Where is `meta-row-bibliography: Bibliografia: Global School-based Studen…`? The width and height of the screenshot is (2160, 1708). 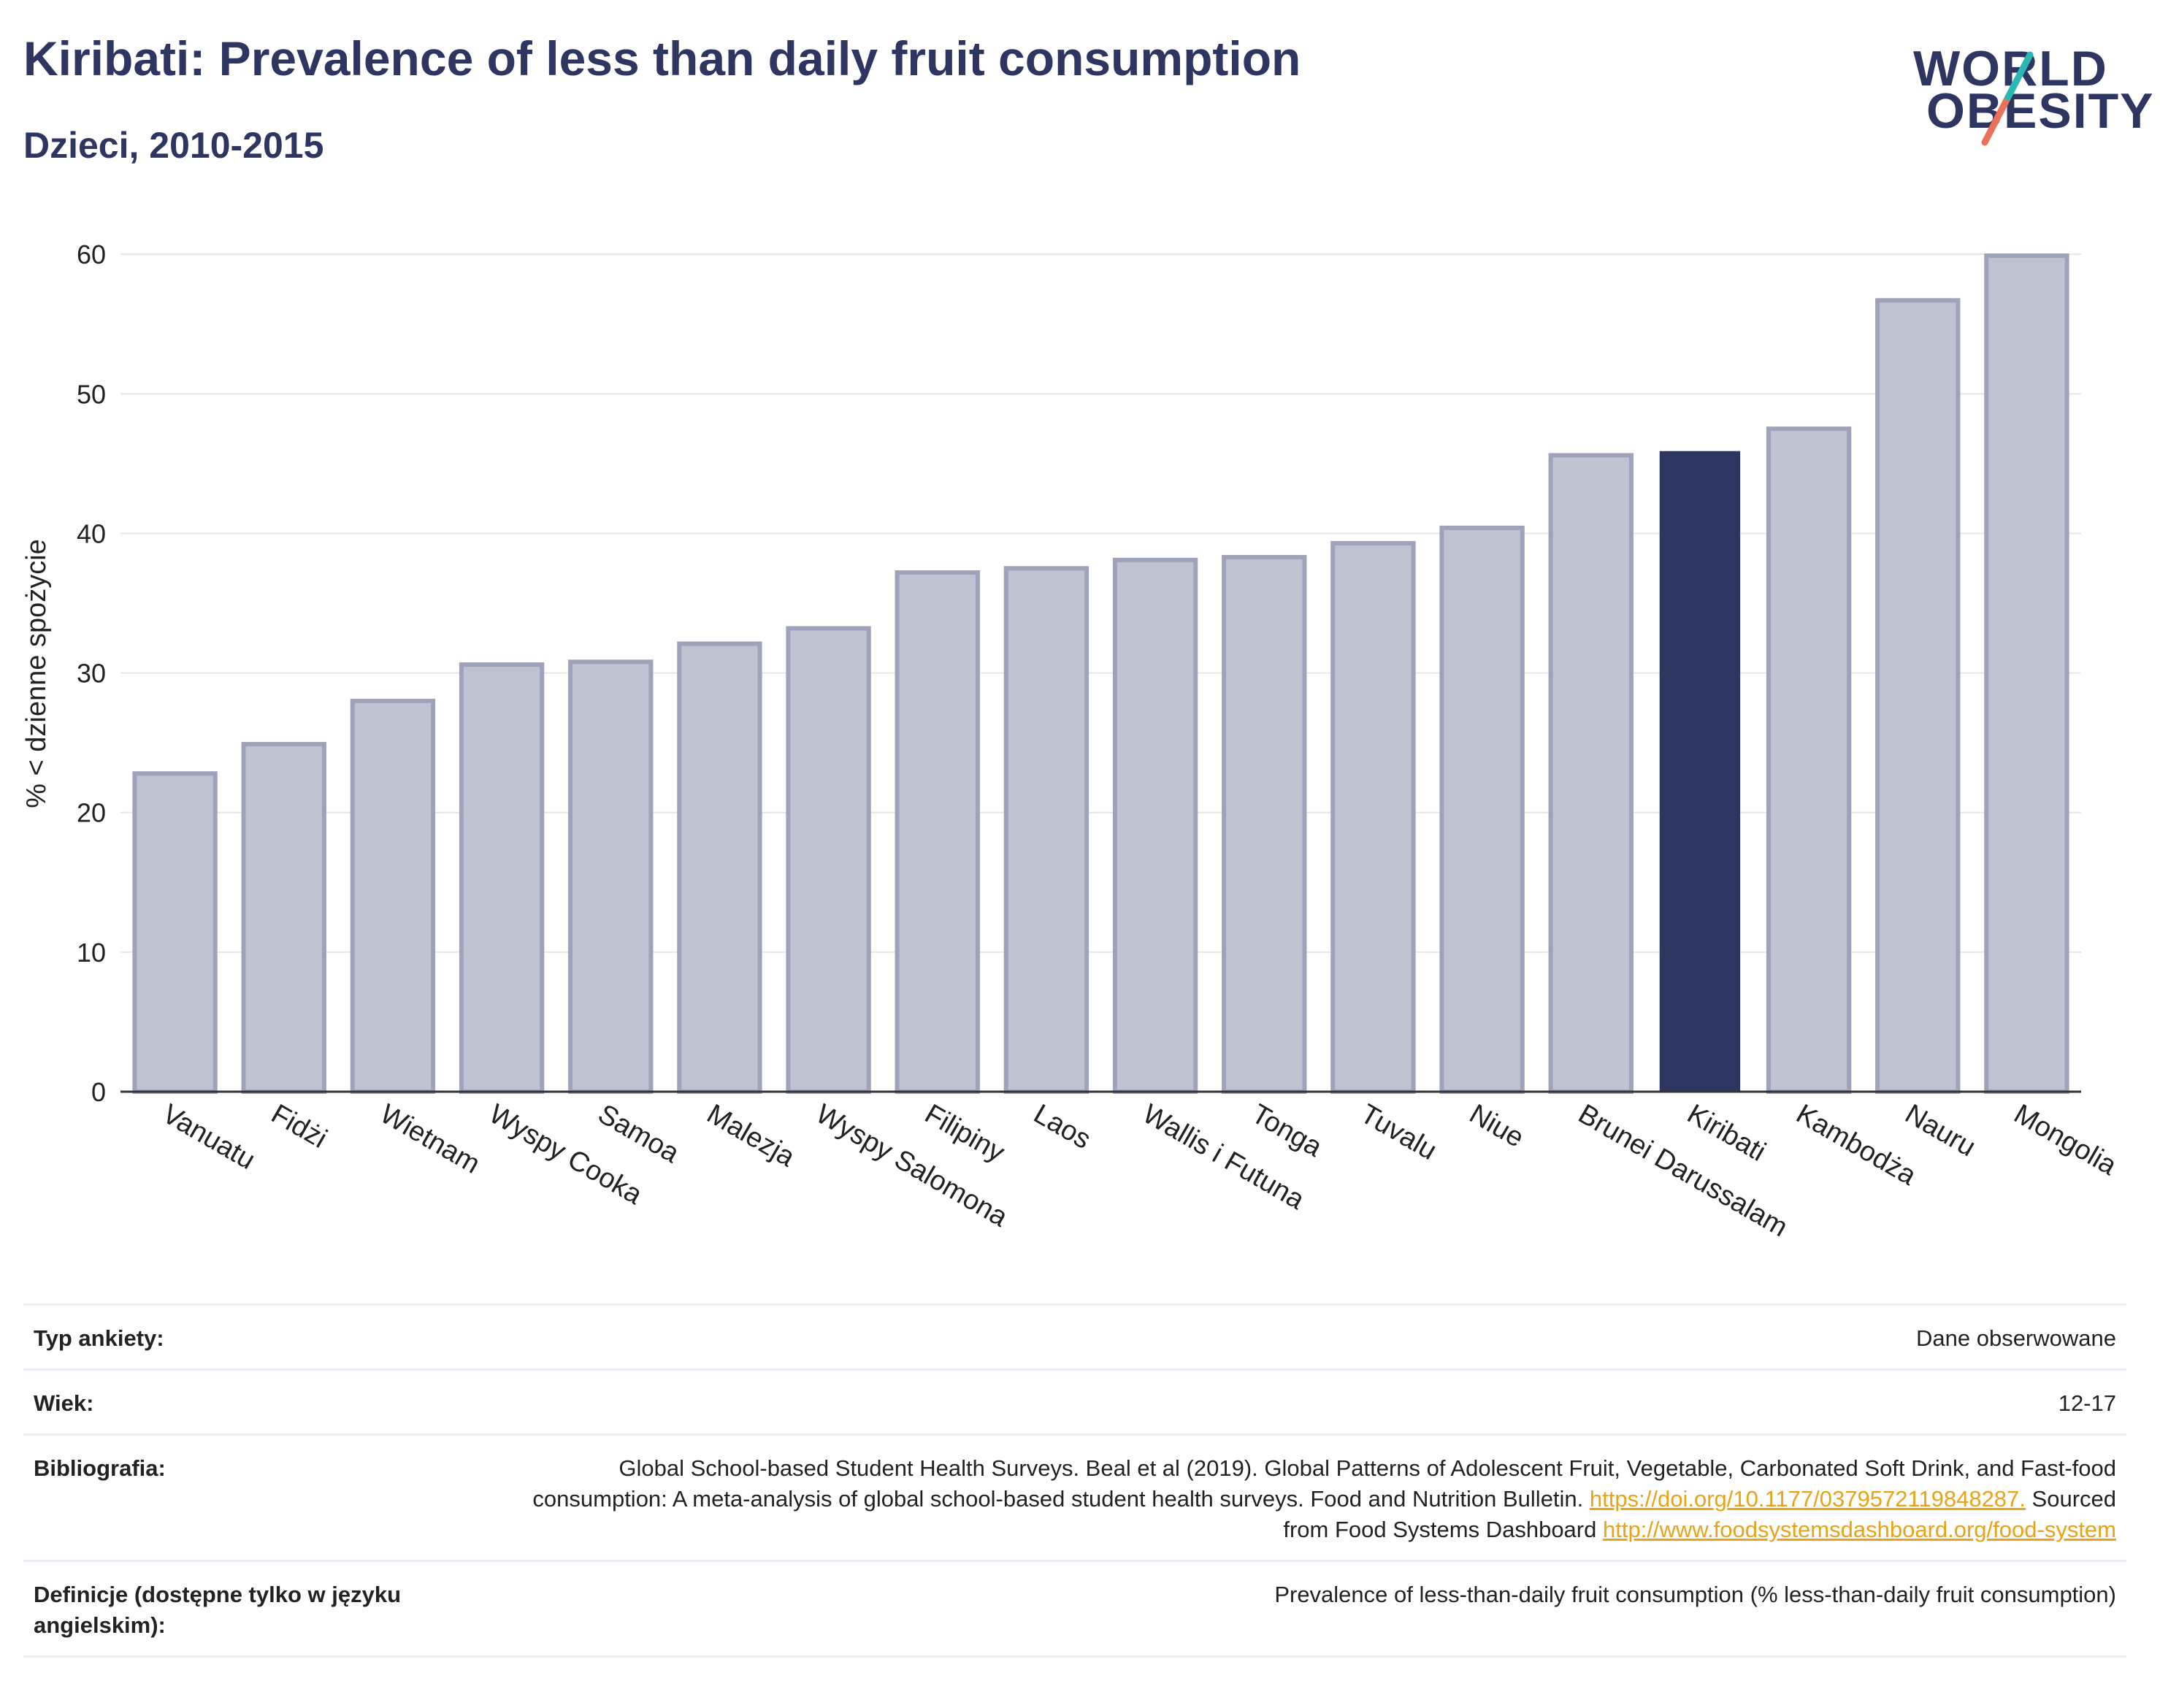
meta-row-bibliography: Bibliografia: Global School-based Studen… is located at coordinates (1074, 1496).